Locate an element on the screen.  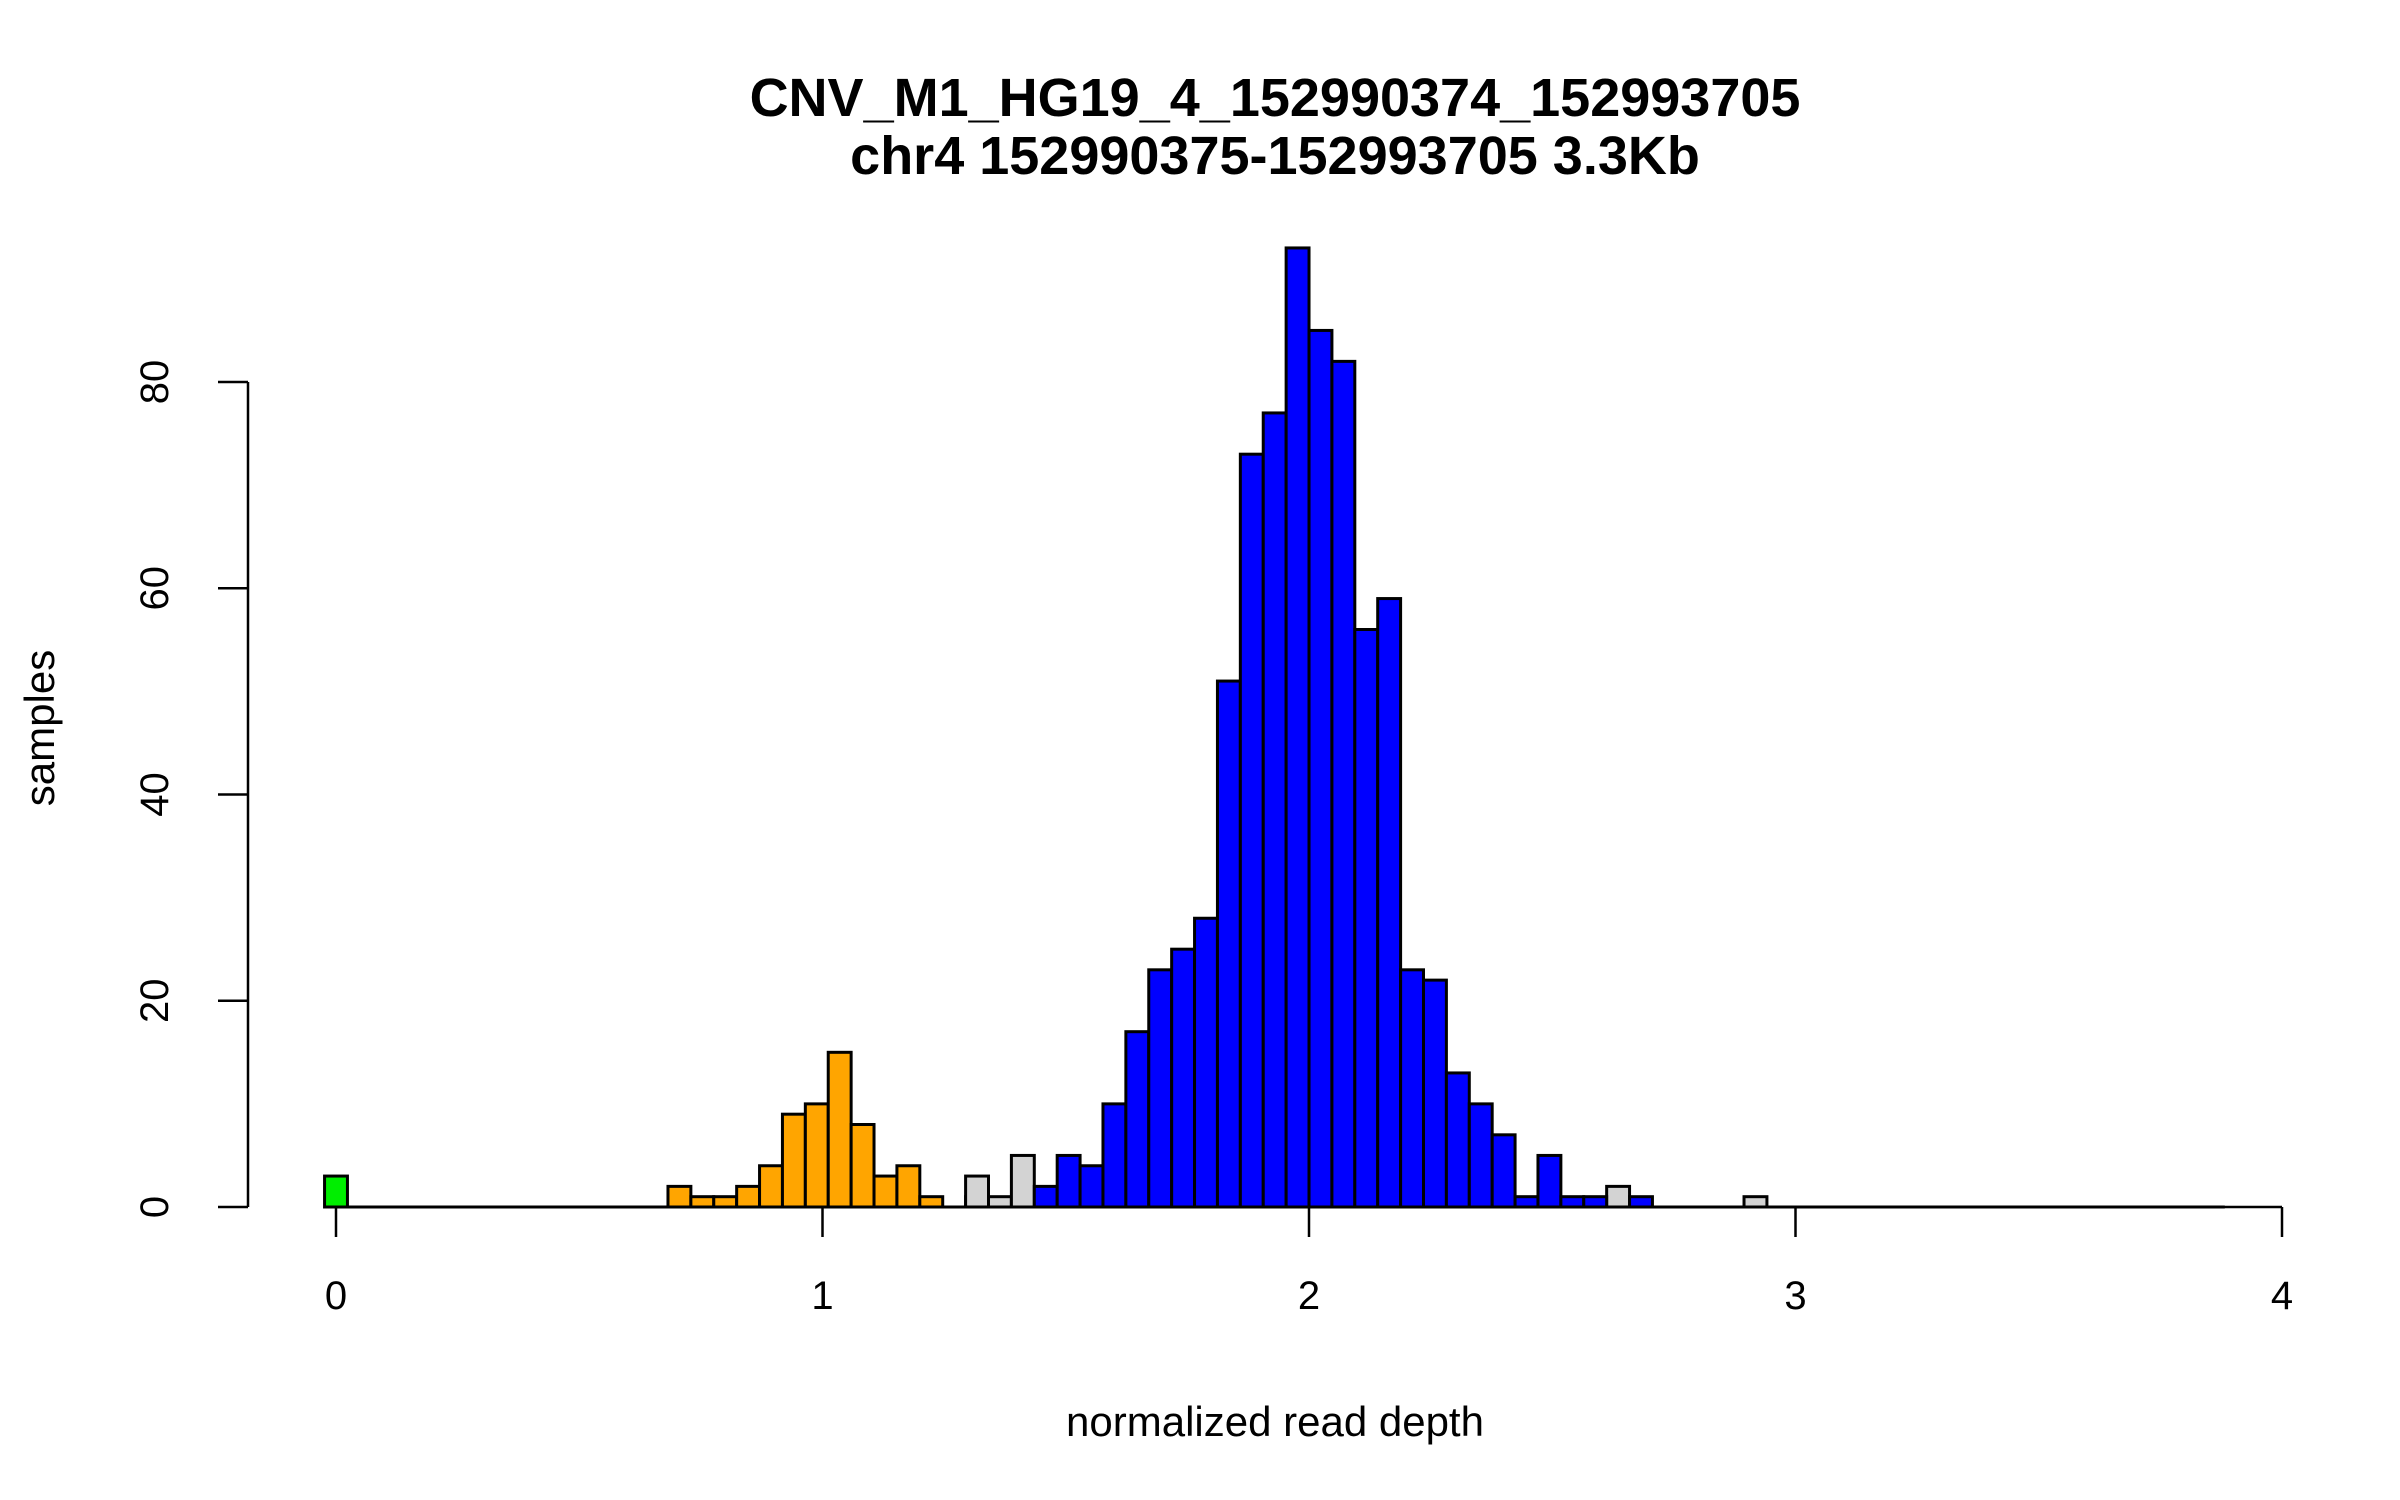
y-axis-label: samples is located at coordinates (39, 728).